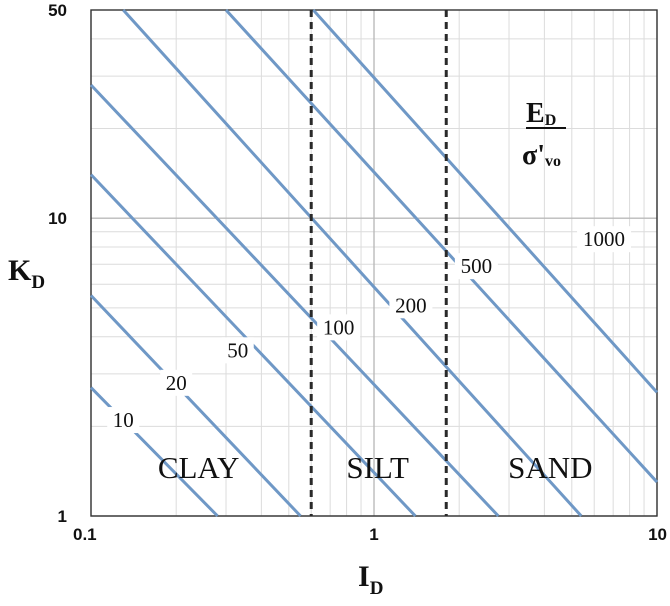 The width and height of the screenshot is (670, 606). I want to click on legend-numerator: ED, so click(541, 113).